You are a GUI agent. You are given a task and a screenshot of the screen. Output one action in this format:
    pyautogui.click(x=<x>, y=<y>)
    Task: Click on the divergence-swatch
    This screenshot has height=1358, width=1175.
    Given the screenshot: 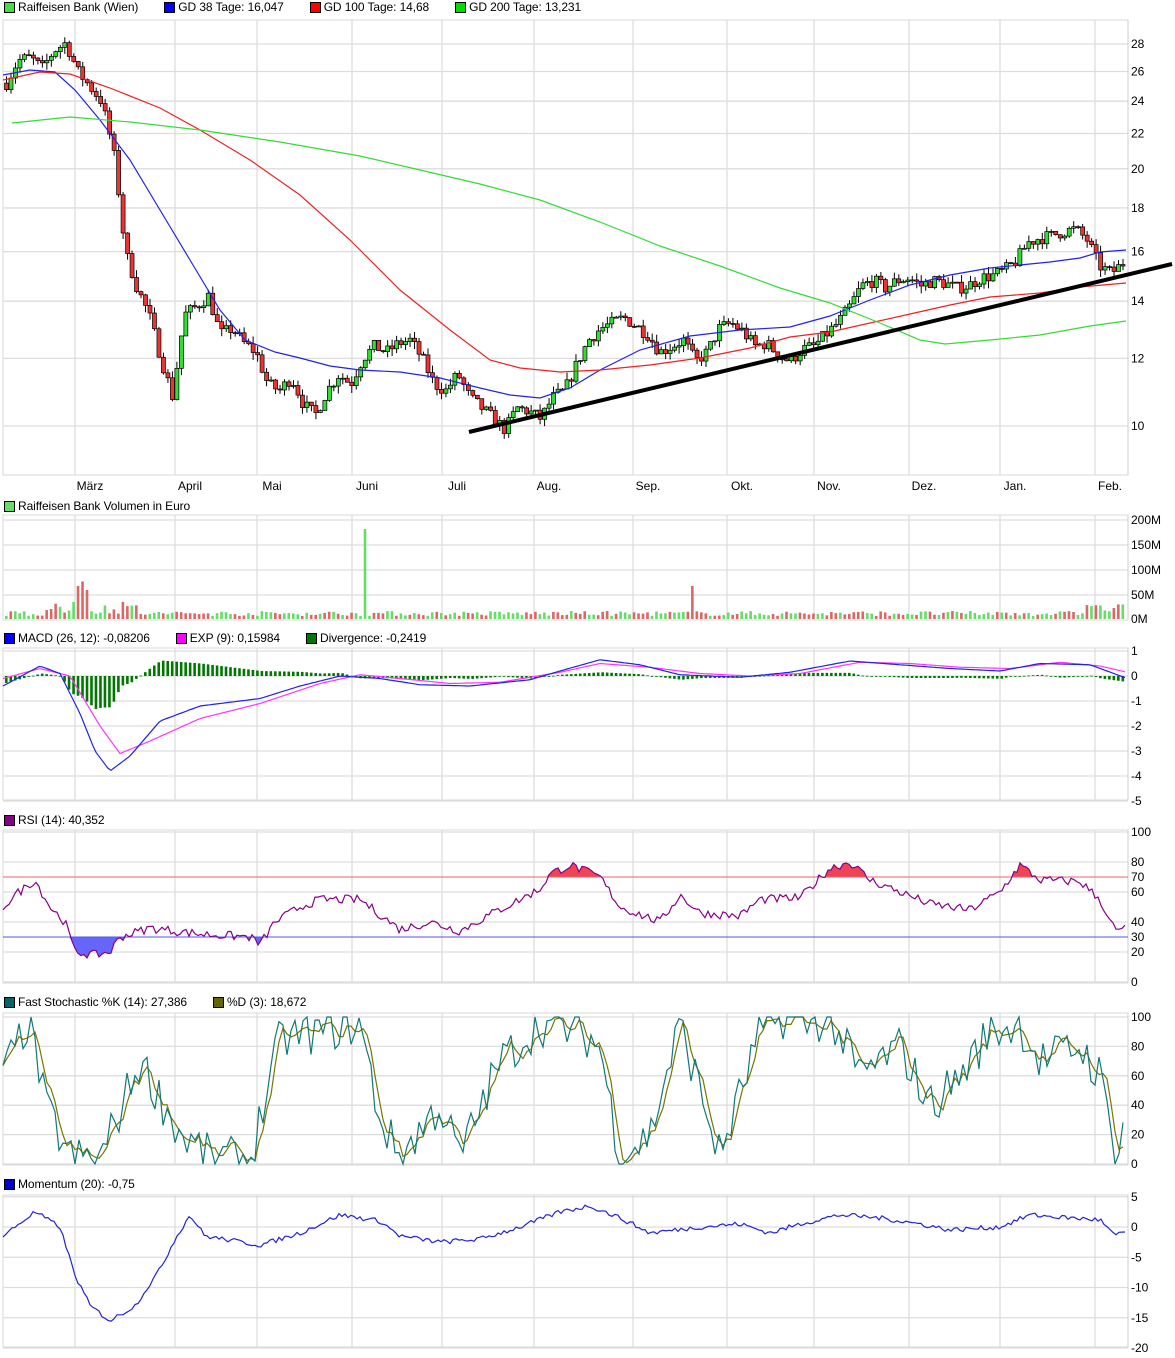 What is the action you would take?
    pyautogui.click(x=312, y=638)
    